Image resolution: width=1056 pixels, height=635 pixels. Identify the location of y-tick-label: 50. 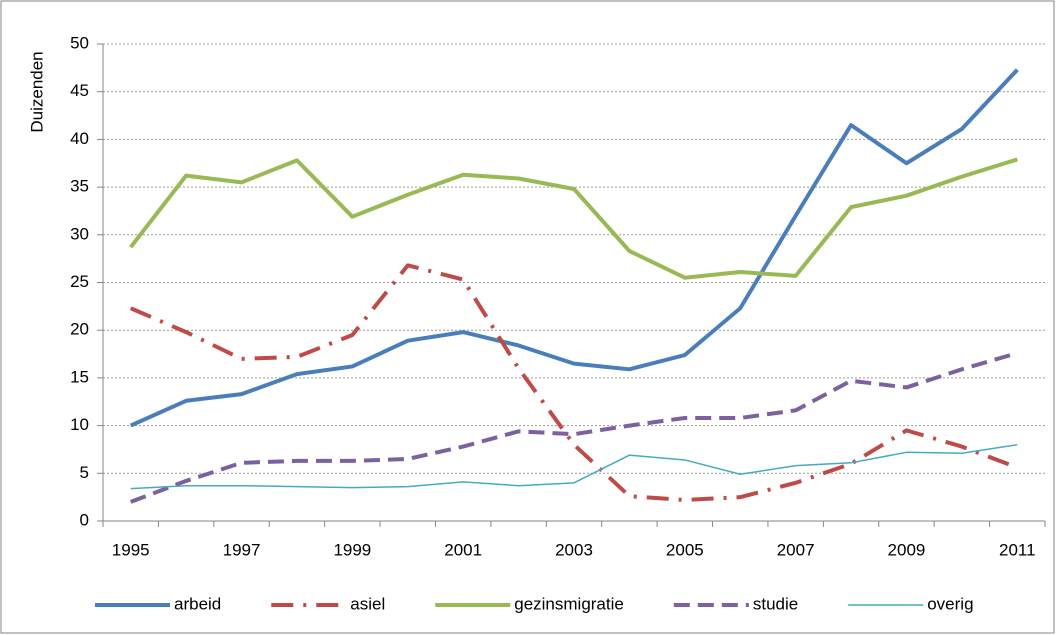
(79, 42).